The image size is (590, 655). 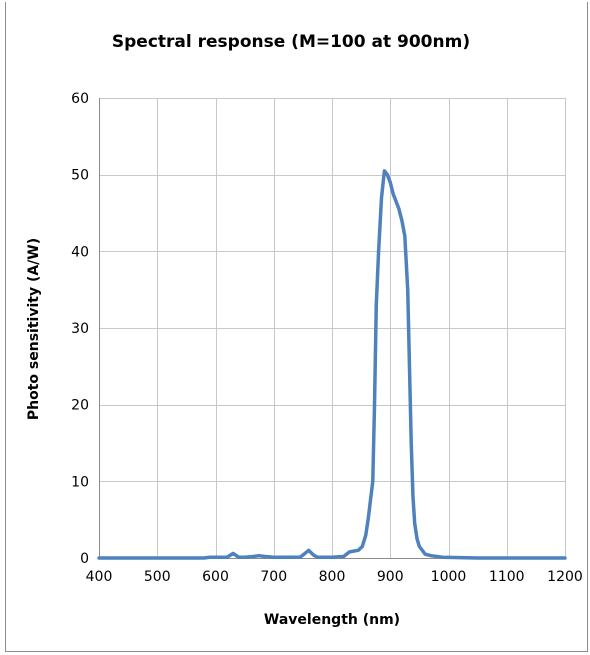 I want to click on y-tick-labels: 0 10 20 30 40 50 60, so click(x=80, y=329).